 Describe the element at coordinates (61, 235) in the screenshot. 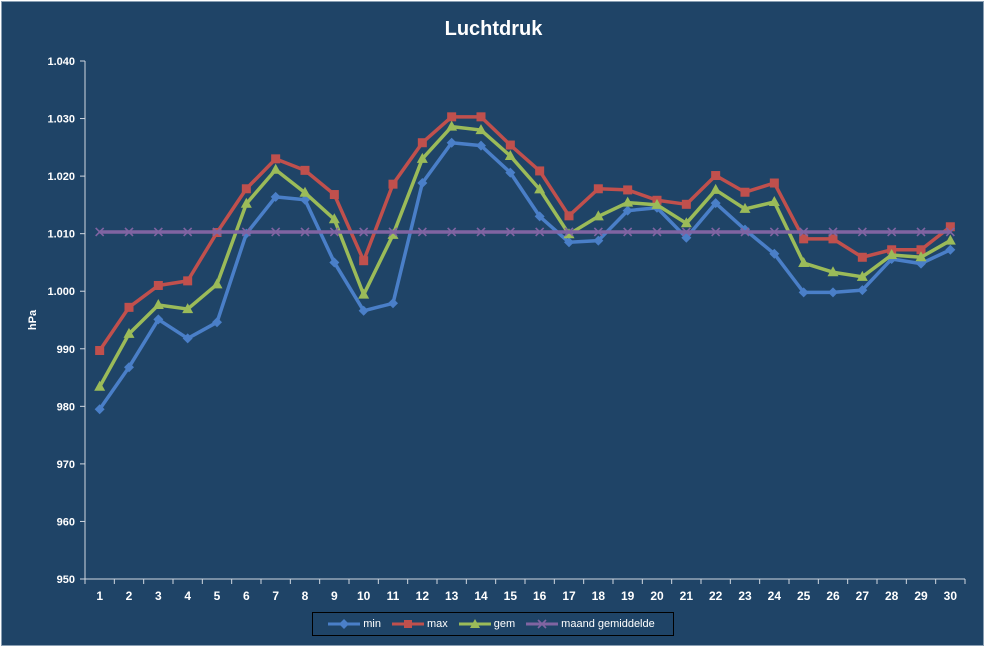

I see `y-tick-label: 1.010` at that location.